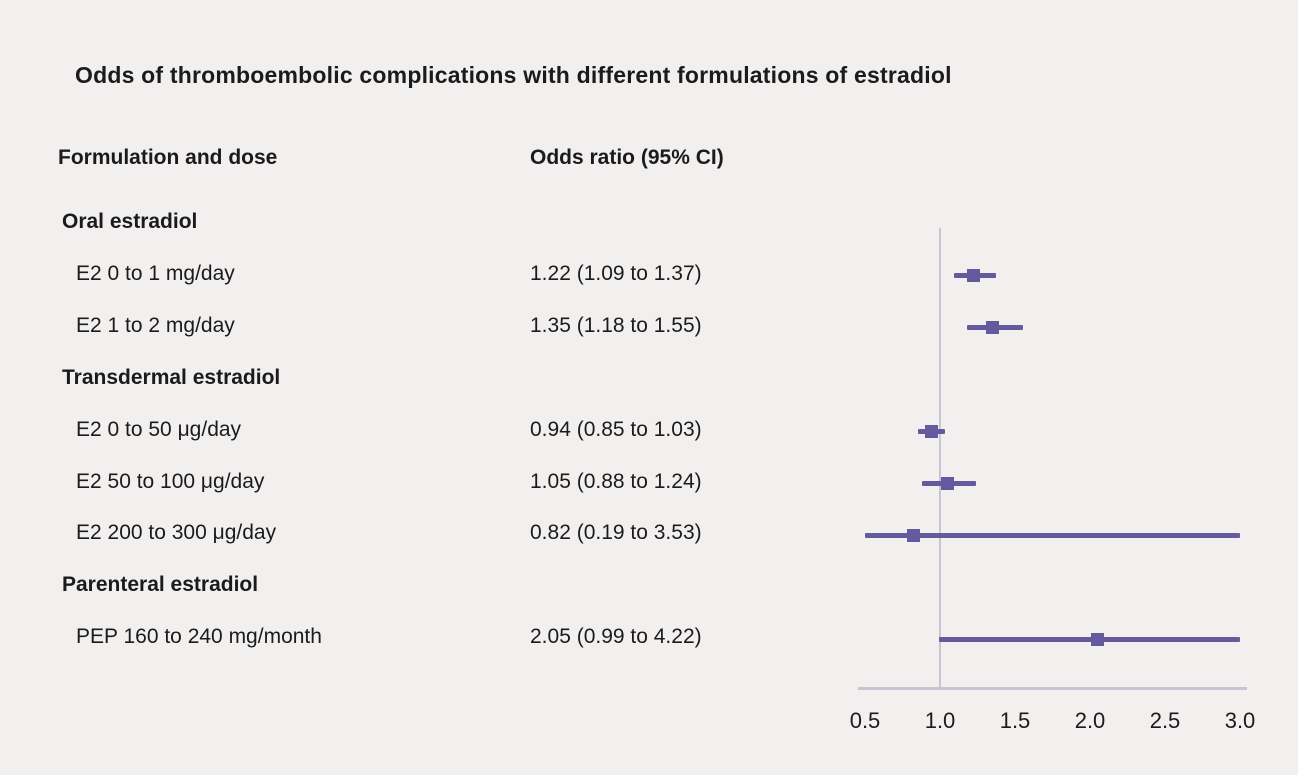 Image resolution: width=1298 pixels, height=775 pixels. I want to click on x-tick-label: 2.0, so click(1090, 720).